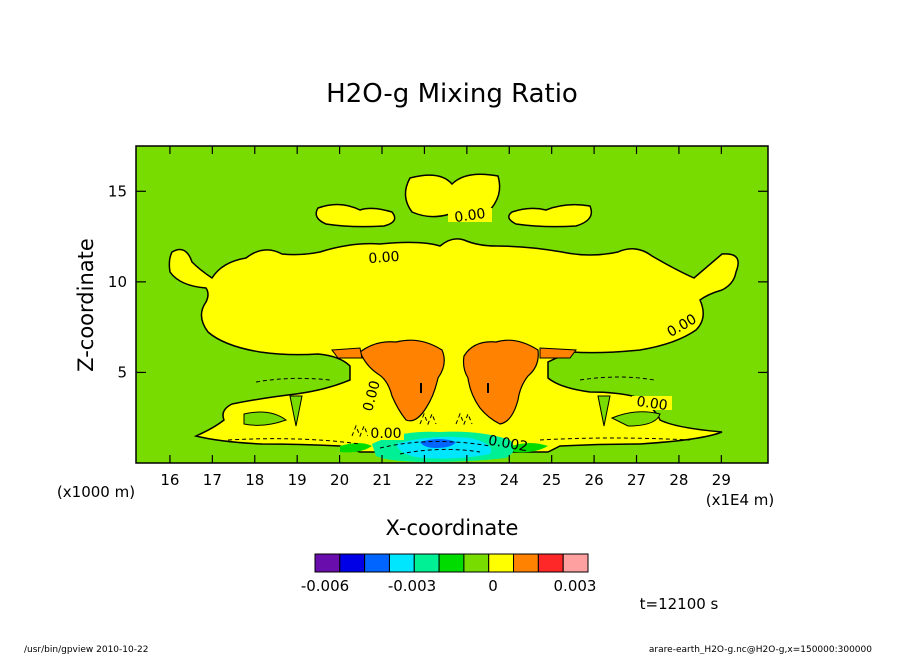 The width and height of the screenshot is (904, 654). Describe the element at coordinates (678, 480) in the screenshot. I see `x-tick-label: 28` at that location.